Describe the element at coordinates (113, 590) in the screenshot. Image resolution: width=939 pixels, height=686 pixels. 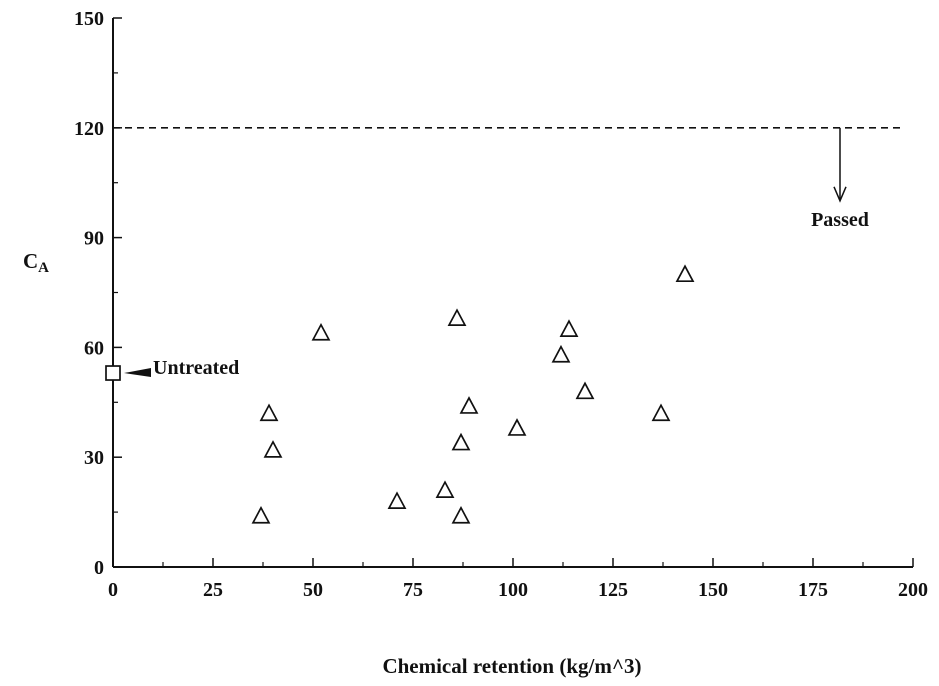
I see `x-tick-label: 0` at that location.